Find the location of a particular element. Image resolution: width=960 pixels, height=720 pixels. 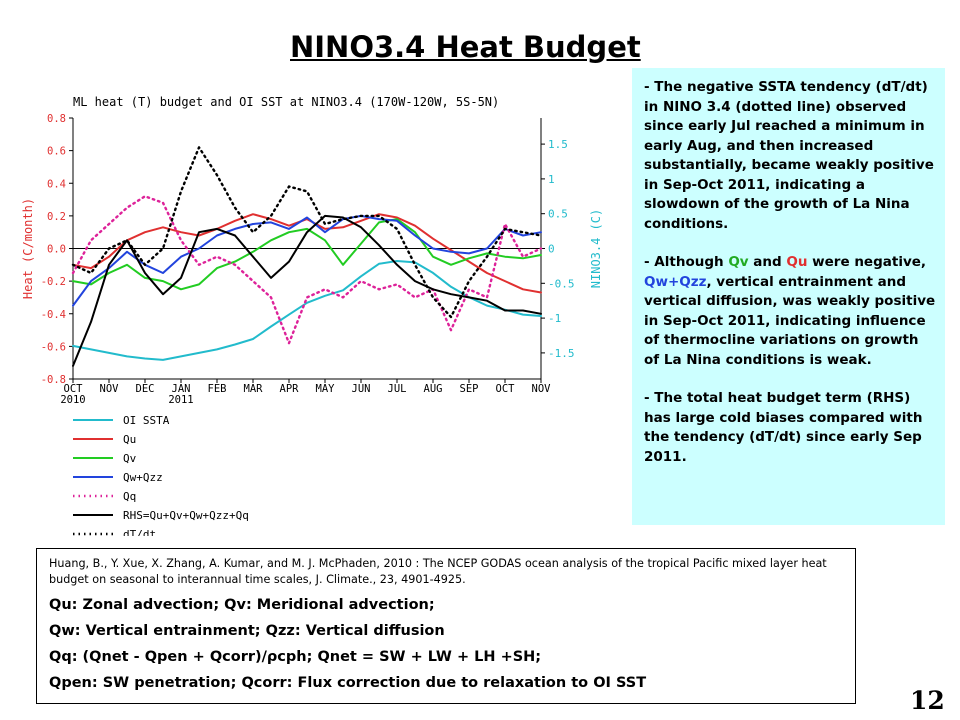

x-year-label: 2010 is located at coordinates (72, 400).